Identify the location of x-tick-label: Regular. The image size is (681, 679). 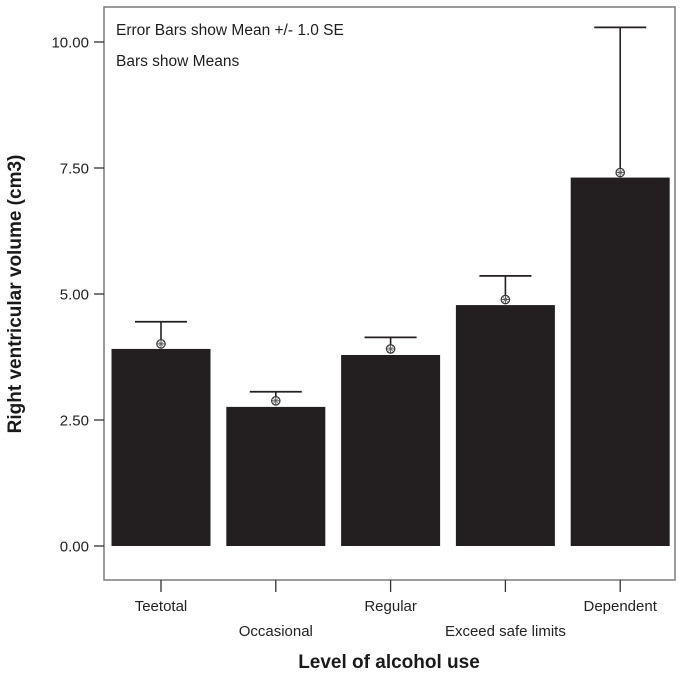
(390, 606).